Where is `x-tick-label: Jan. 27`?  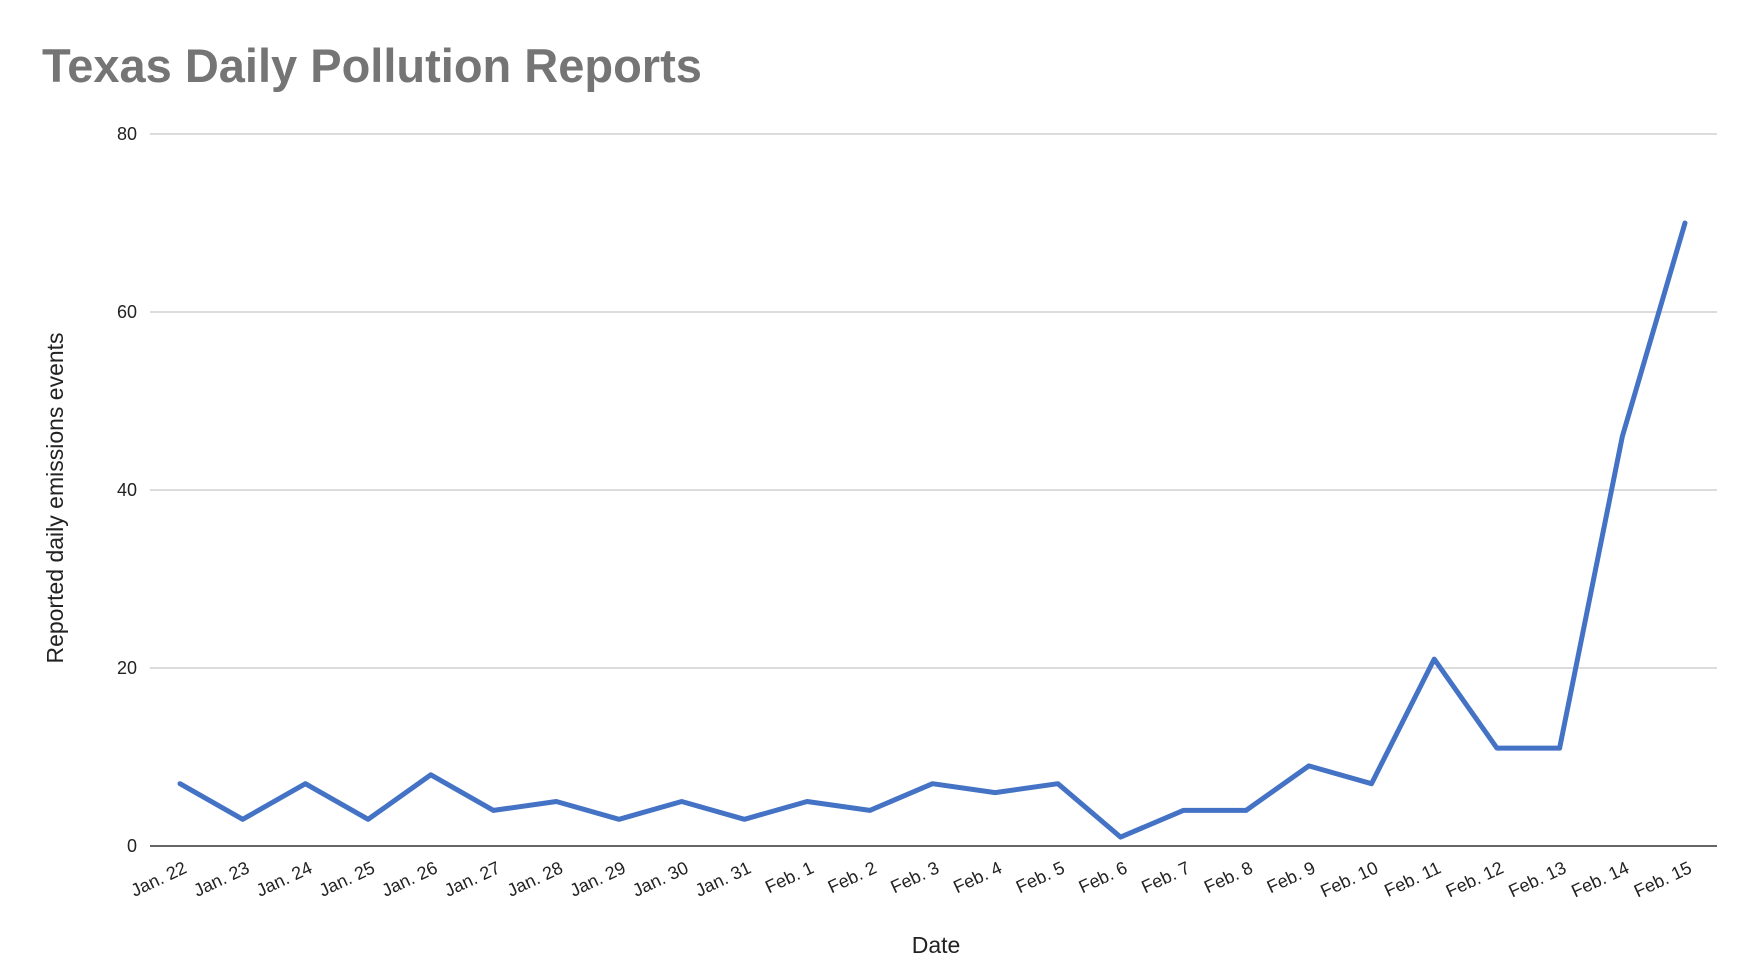
x-tick-label: Jan. 27 is located at coordinates (472, 878).